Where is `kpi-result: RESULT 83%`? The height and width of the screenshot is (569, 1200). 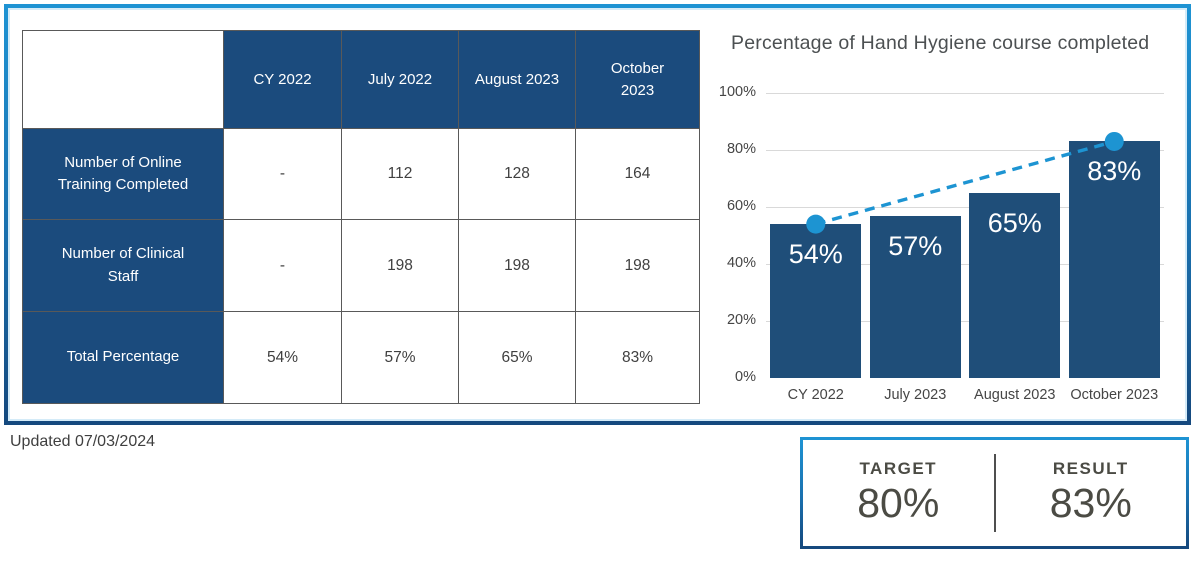 kpi-result: RESULT 83% is located at coordinates (1091, 493).